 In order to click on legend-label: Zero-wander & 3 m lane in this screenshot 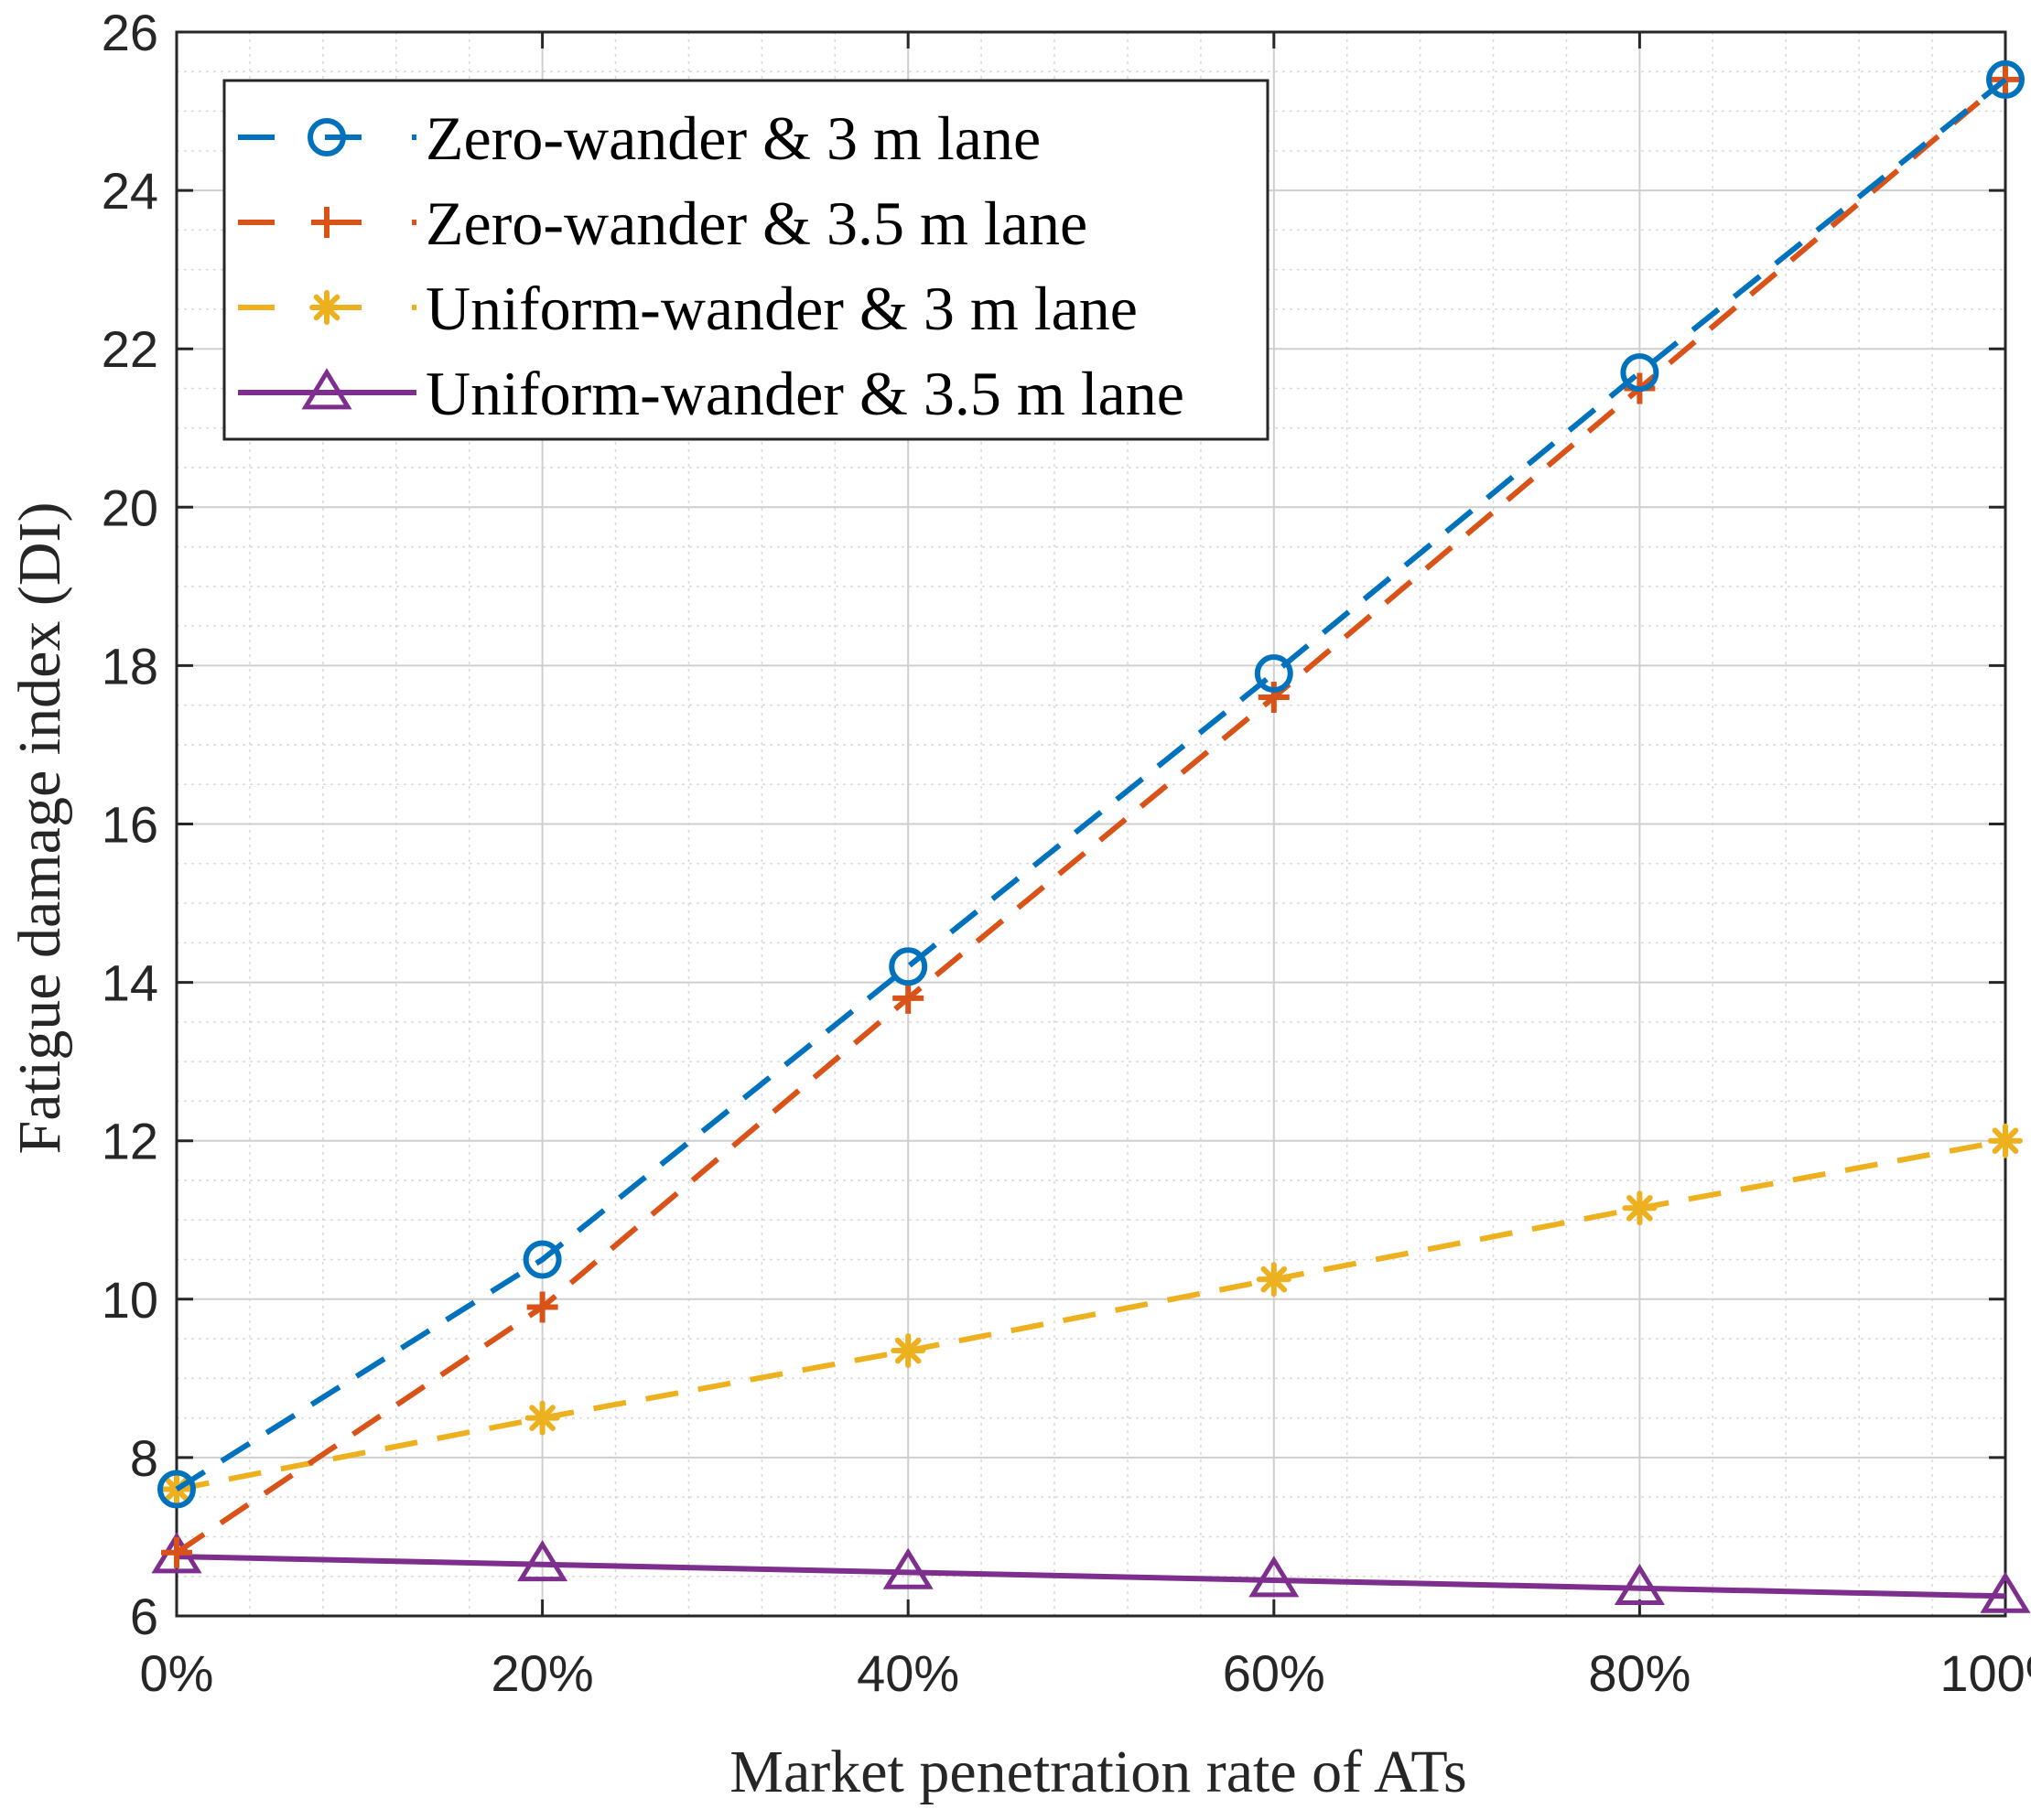, I will do `click(733, 138)`.